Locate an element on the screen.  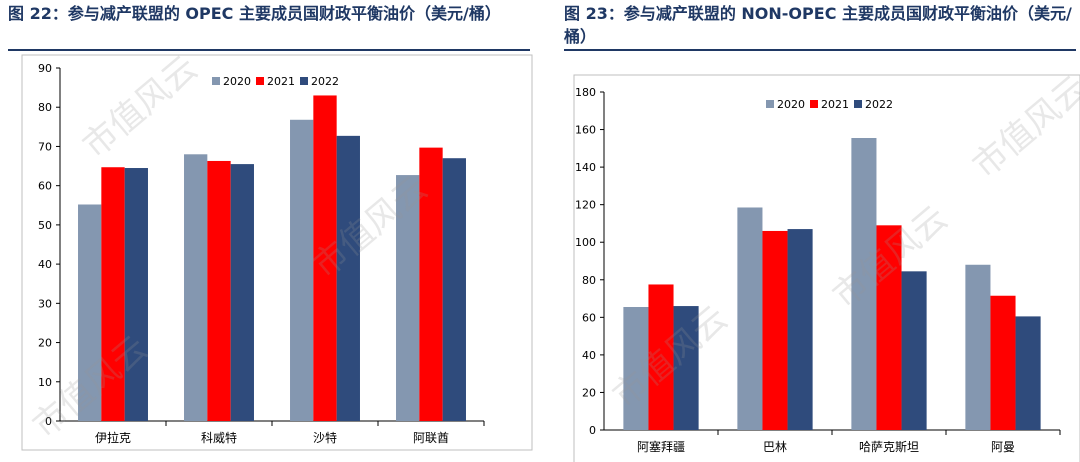
y-tick-label: 50 is located at coordinates (45, 225).